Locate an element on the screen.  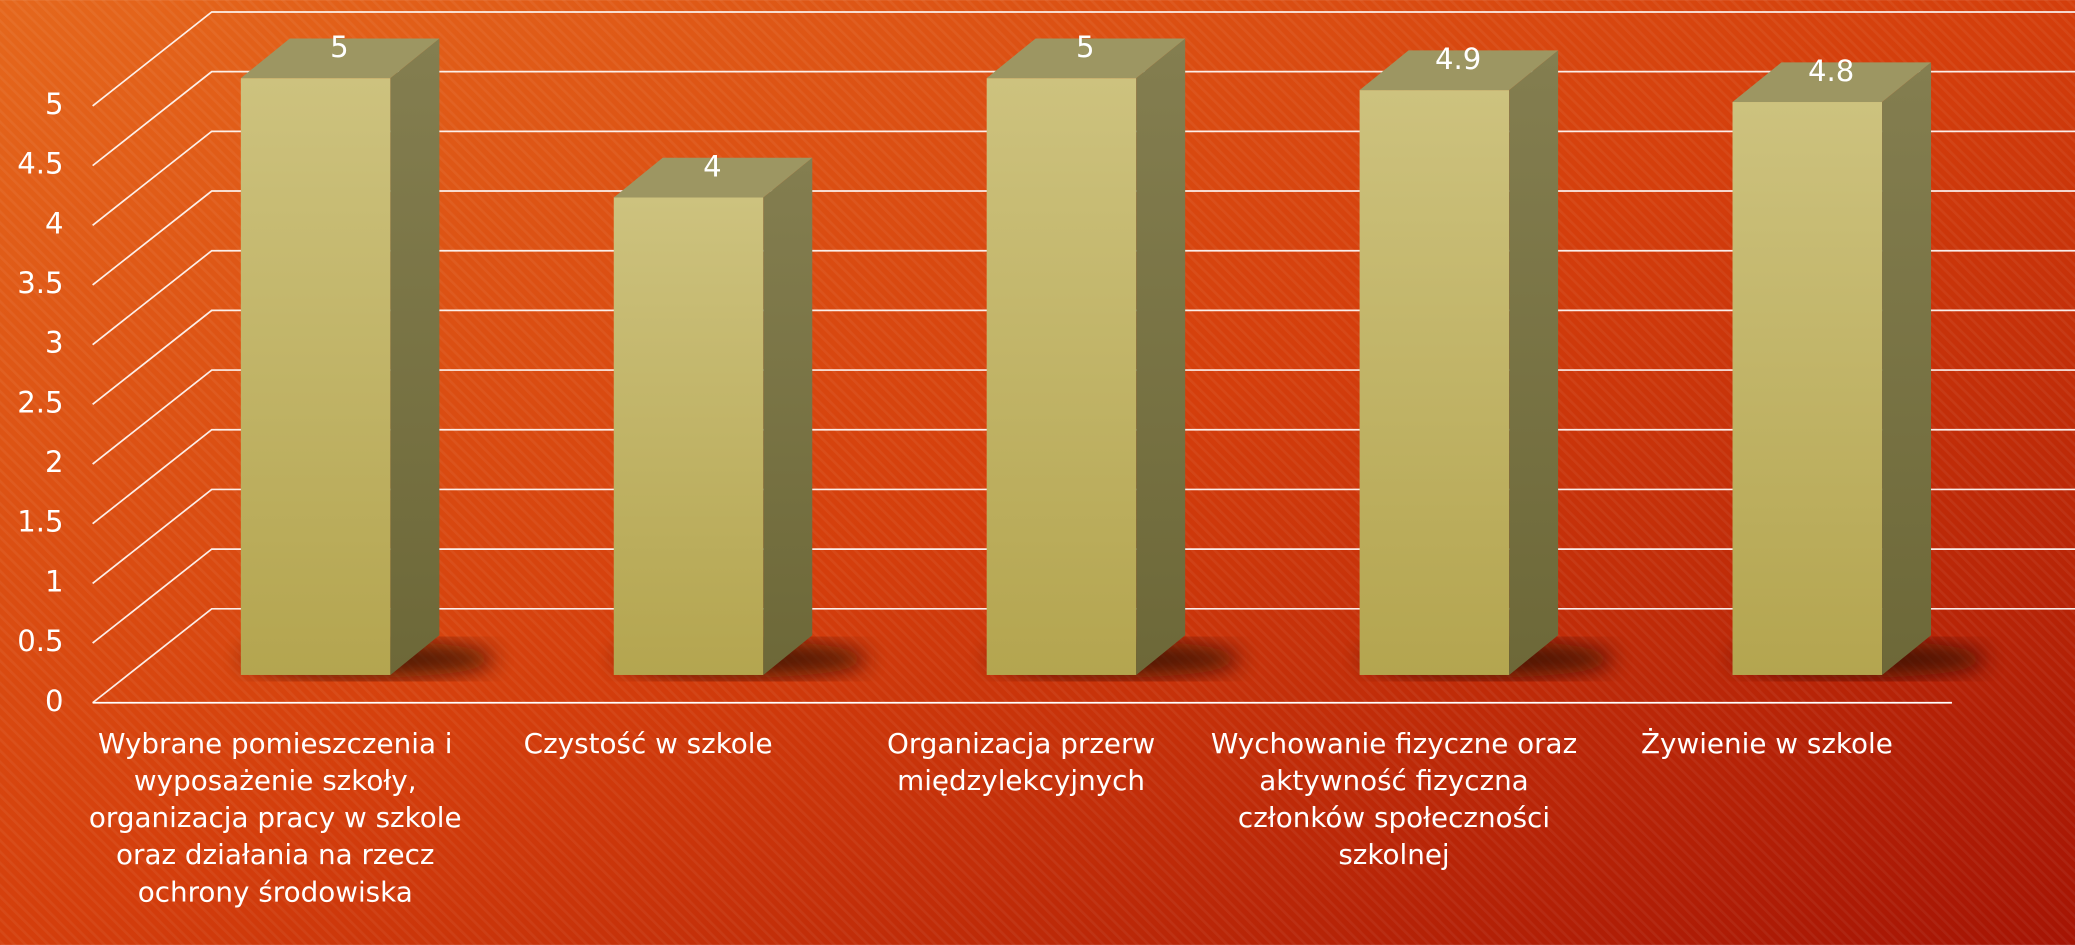
x-tick-label-box: Organizacja przerw międzylekcyjnych is located at coordinates (1021, 762).